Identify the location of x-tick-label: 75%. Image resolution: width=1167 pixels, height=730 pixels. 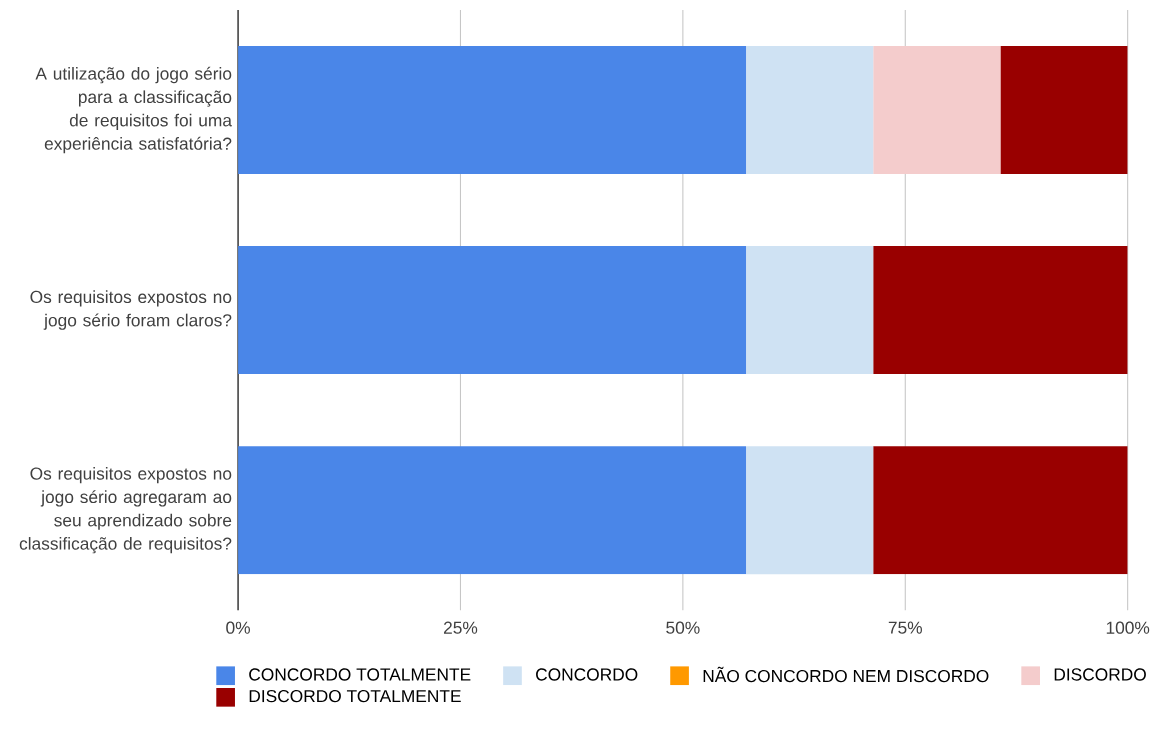
(905, 627).